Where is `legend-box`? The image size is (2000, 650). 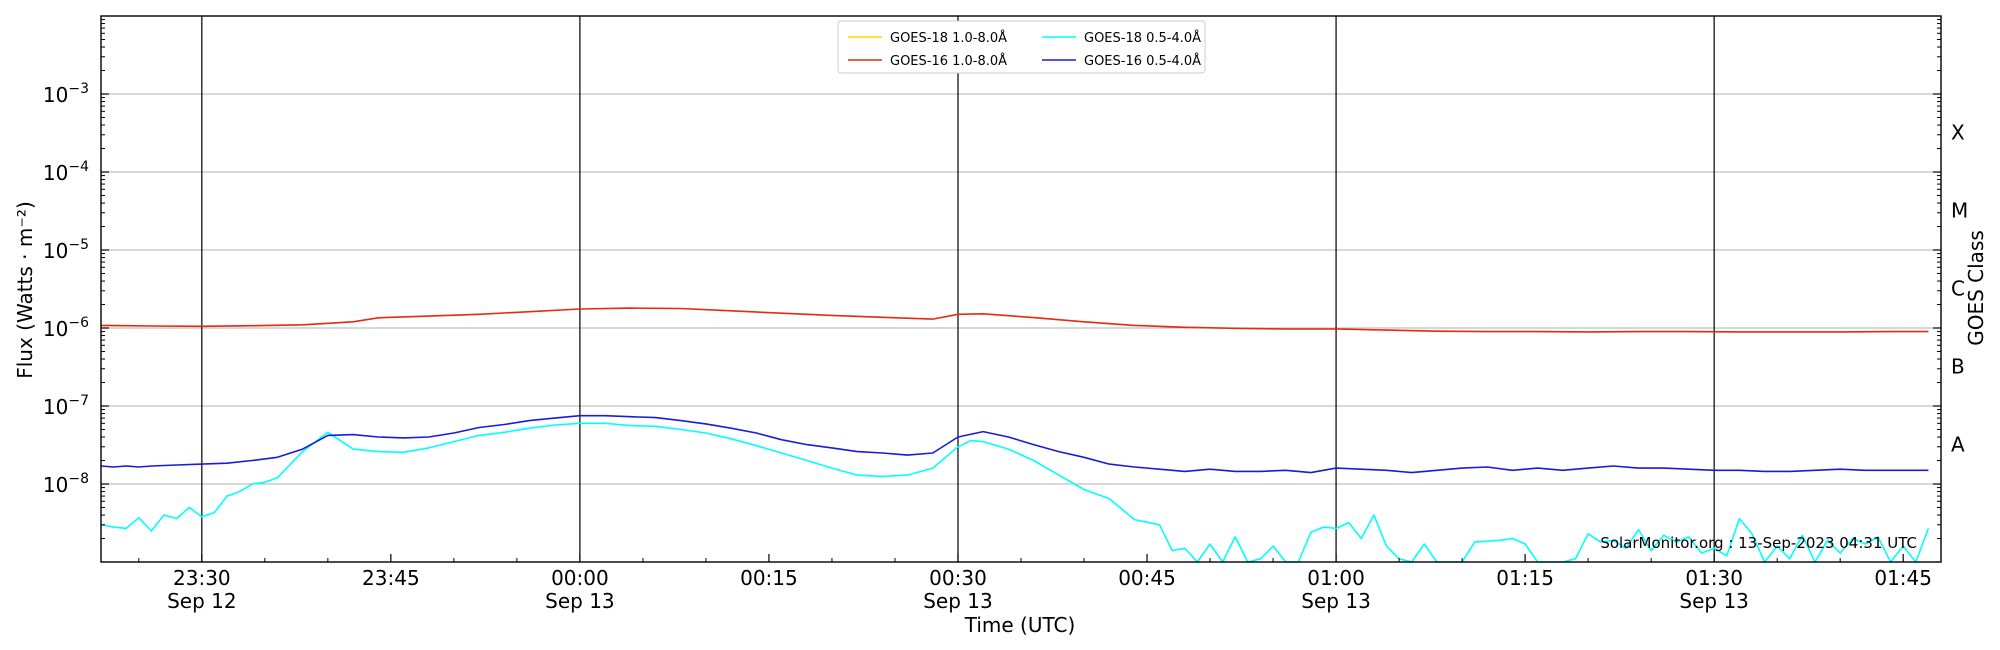
legend-box is located at coordinates (1021, 47).